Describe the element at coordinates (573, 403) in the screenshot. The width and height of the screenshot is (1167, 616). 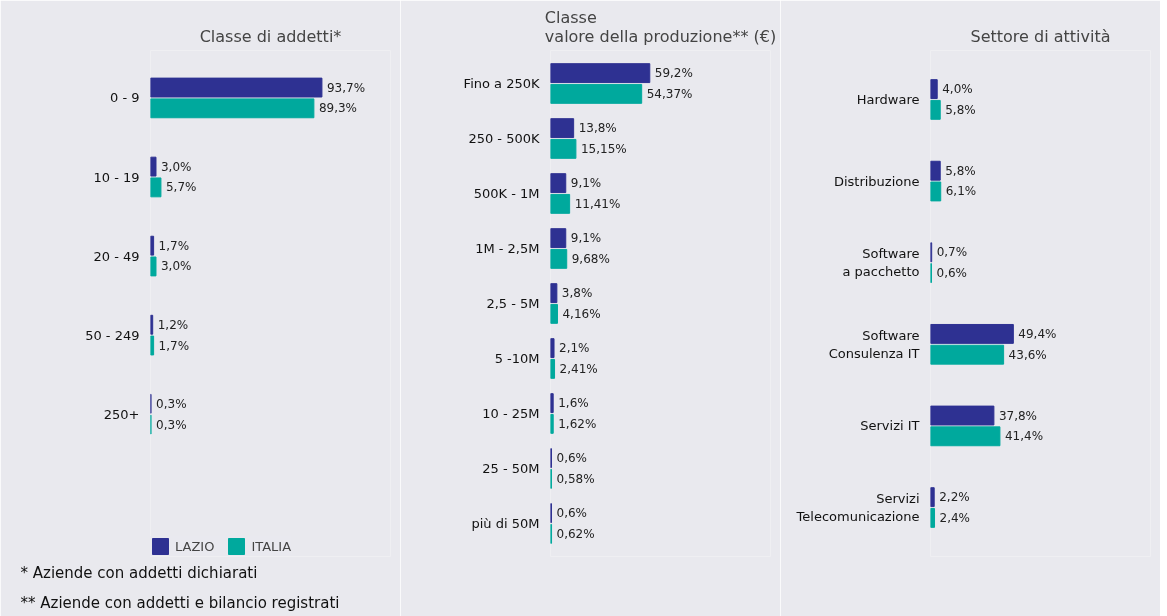
I see `data-label: 1,6%` at that location.